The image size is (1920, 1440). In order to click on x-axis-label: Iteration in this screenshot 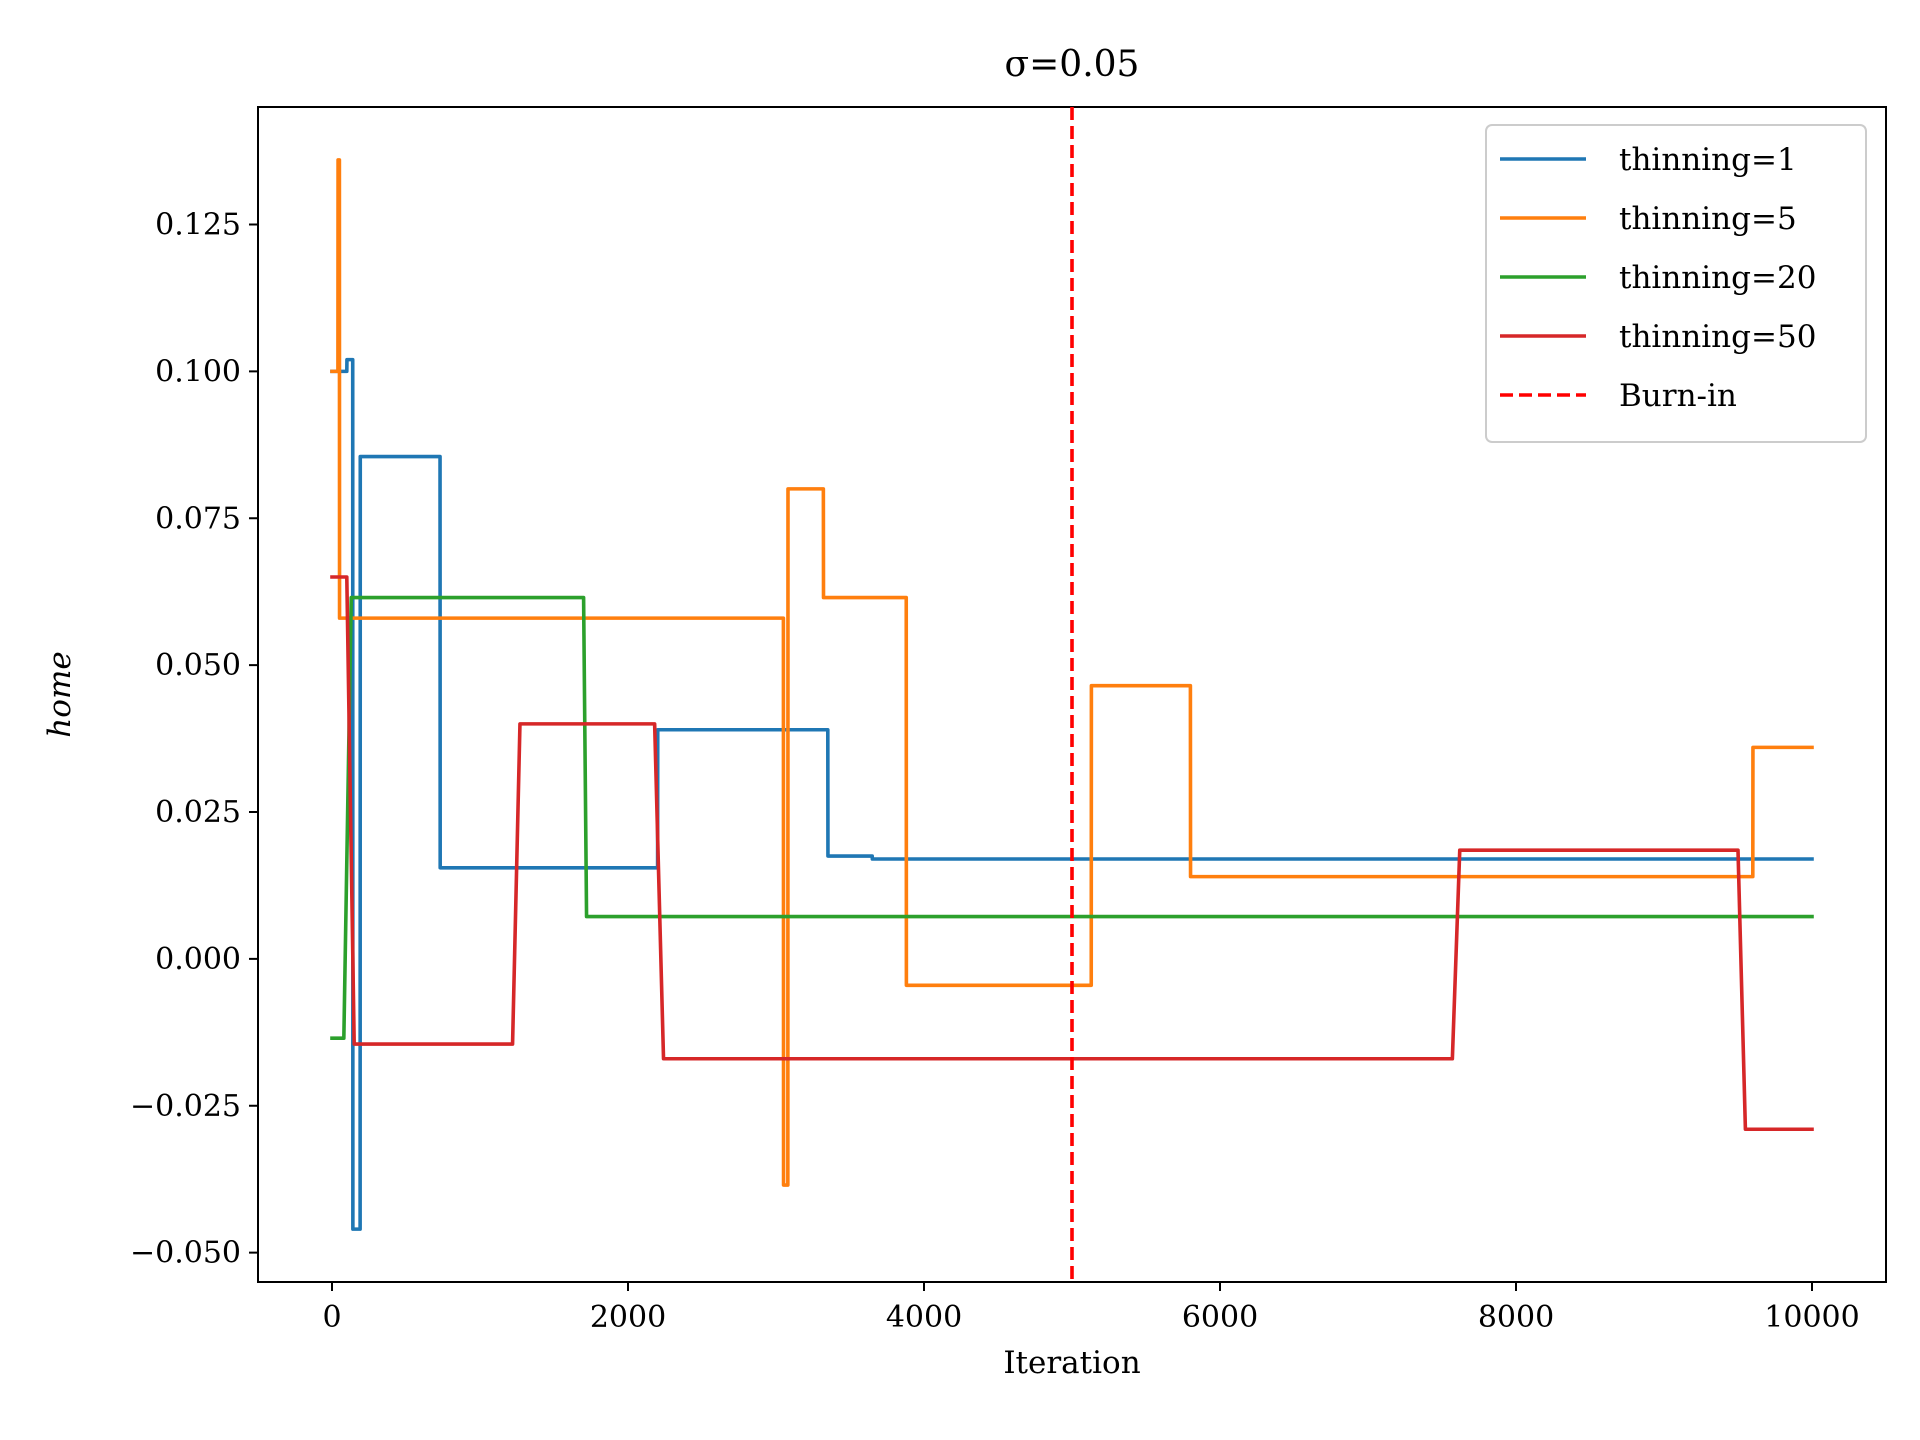, I will do `click(1071, 1363)`.